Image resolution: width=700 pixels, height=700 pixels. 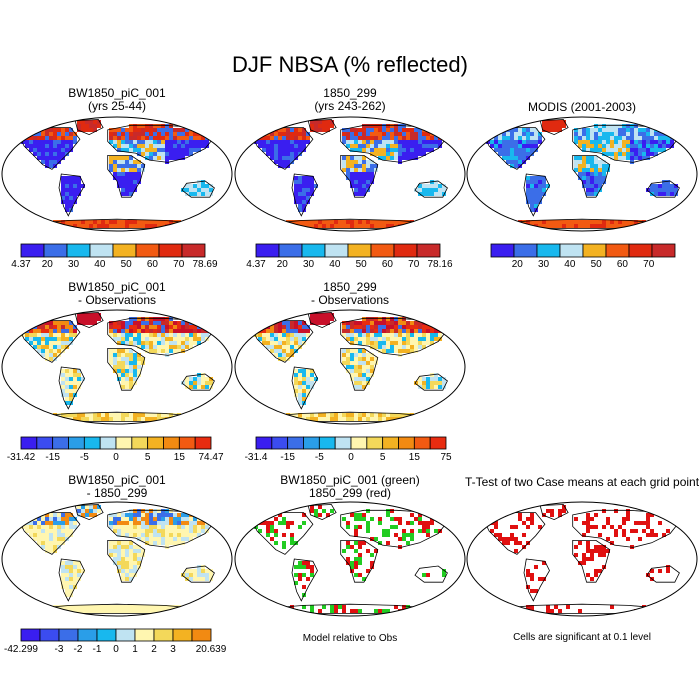 What do you see at coordinates (117, 480) in the screenshot?
I see `bw_minus_1850-title-line: BW1850_piC_001` at bounding box center [117, 480].